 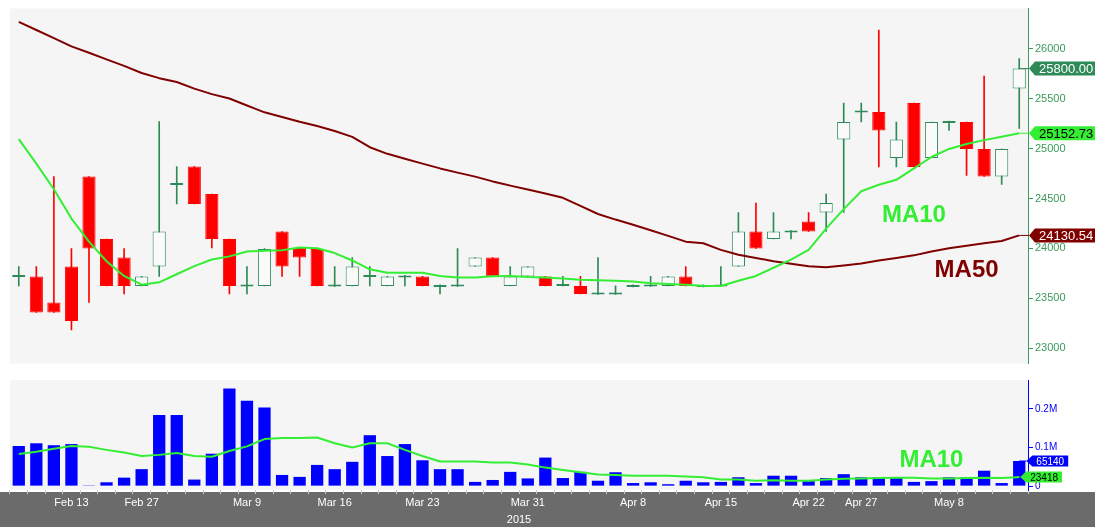 What do you see at coordinates (1050, 197) in the screenshot?
I see `y-tick-label: 24500` at bounding box center [1050, 197].